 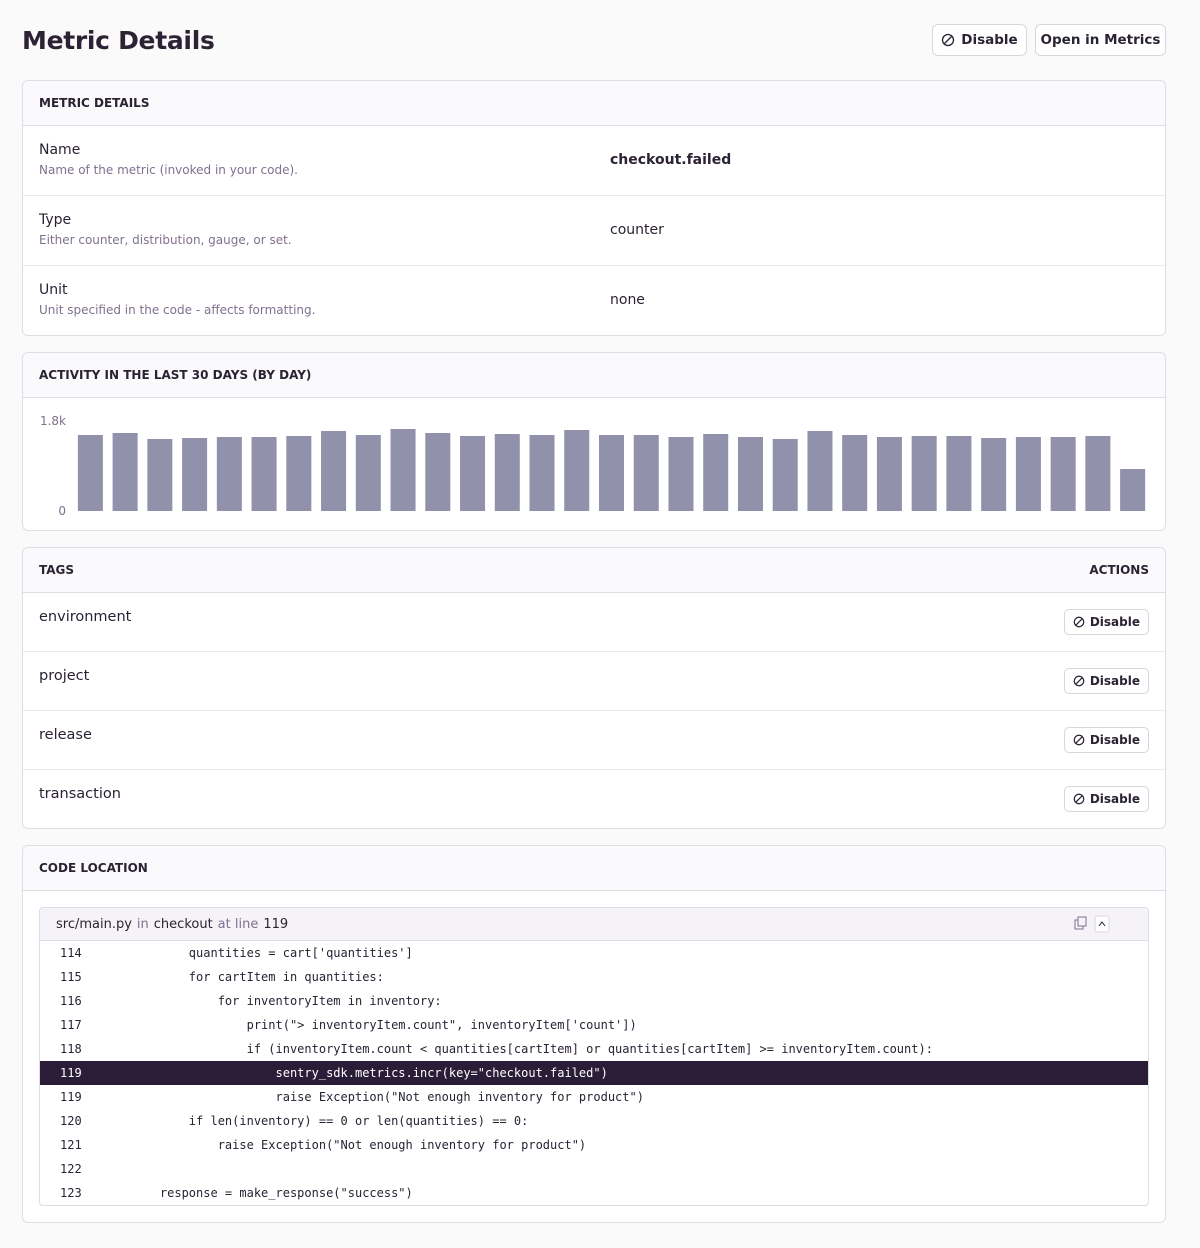 I want to click on detail-label: Unit, so click(x=53, y=290).